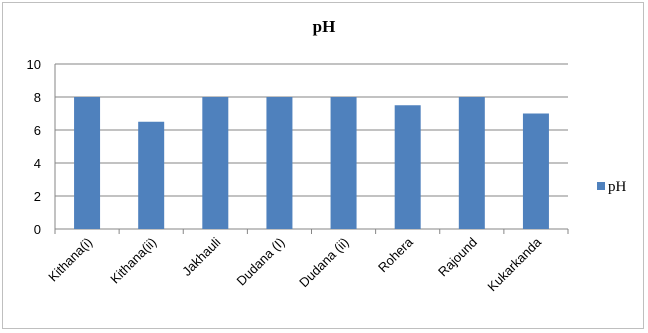 The width and height of the screenshot is (648, 333). What do you see at coordinates (395, 254) in the screenshot?
I see `x-tick-label: Rohera` at bounding box center [395, 254].